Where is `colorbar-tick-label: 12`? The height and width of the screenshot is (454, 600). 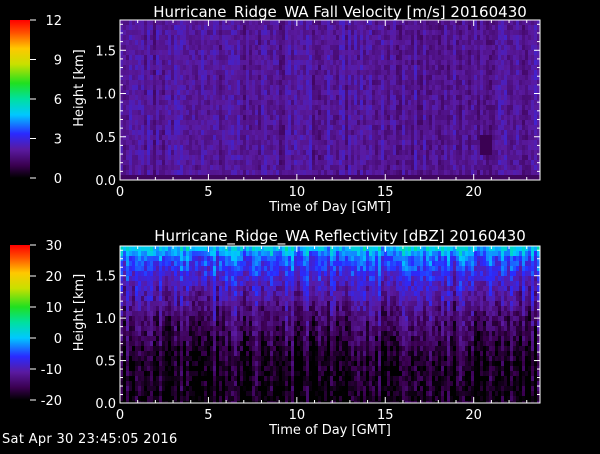 colorbar-tick-label: 12 is located at coordinates (53, 21).